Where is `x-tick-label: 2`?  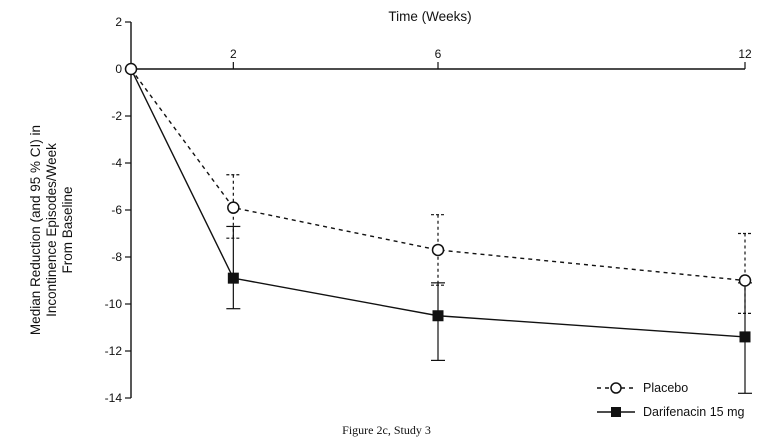
x-tick-label: 2 is located at coordinates (233, 54).